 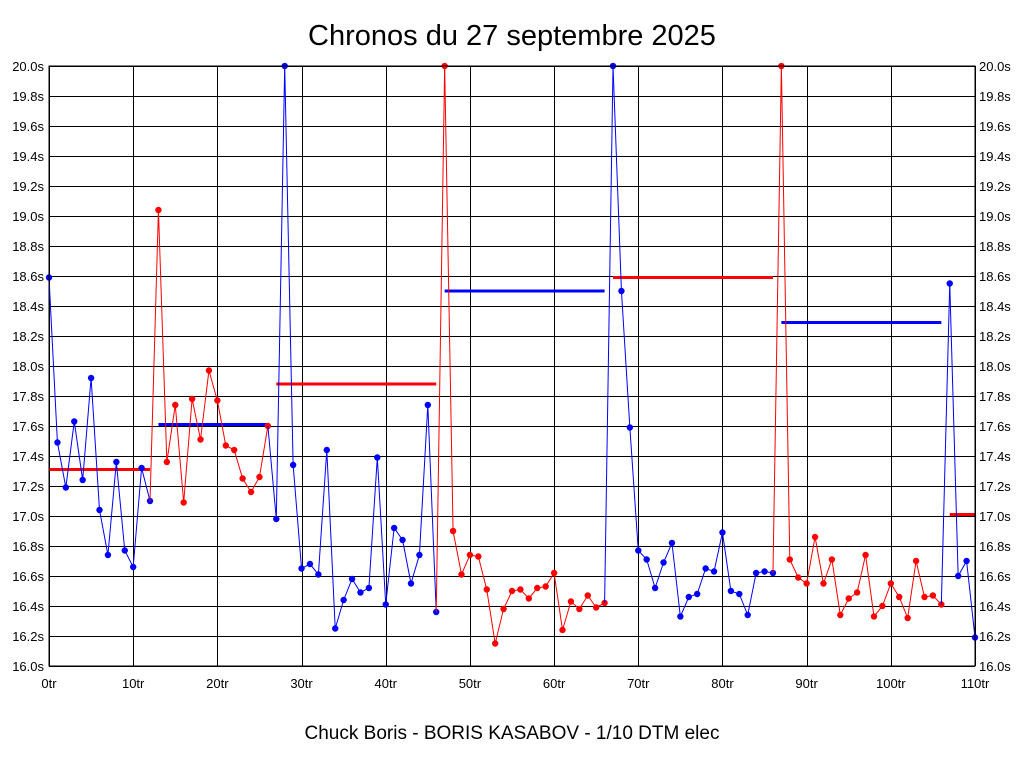 I want to click on y-tick-label-left: 17.6s, so click(x=28, y=426).